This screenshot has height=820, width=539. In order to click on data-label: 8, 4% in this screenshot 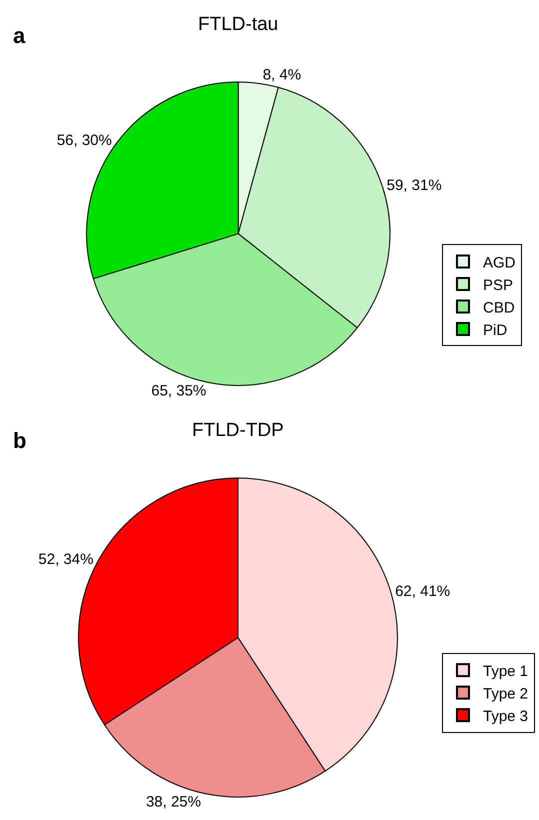, I will do `click(282, 75)`.